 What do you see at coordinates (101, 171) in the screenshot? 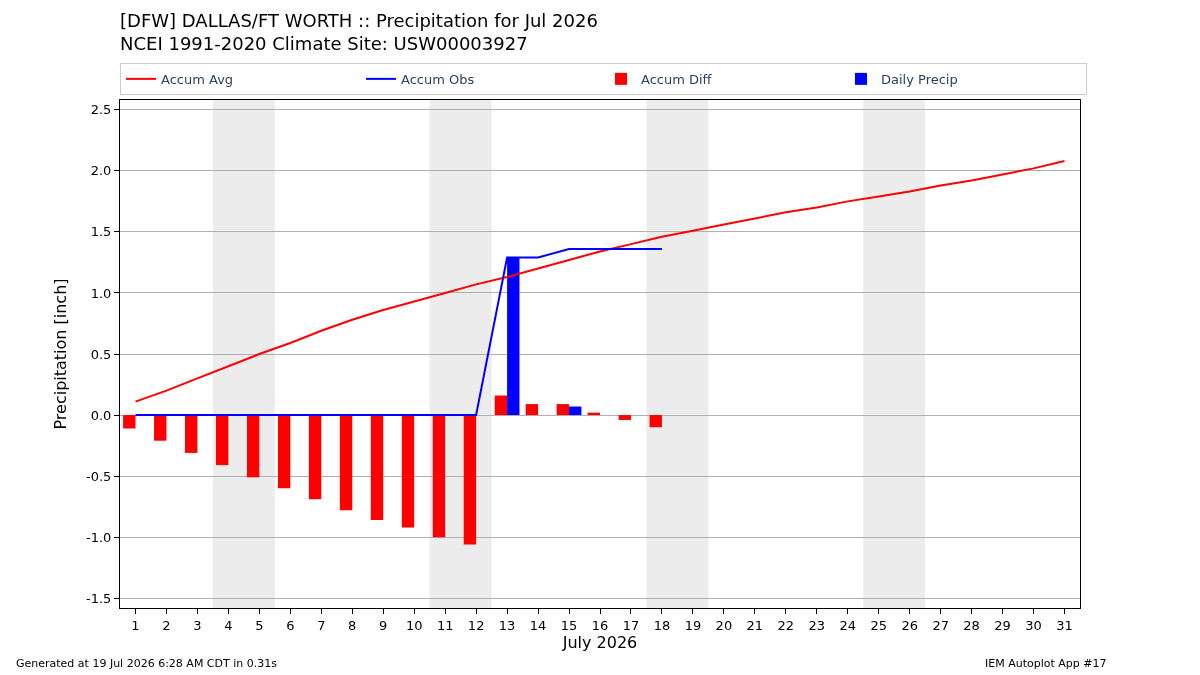
I see `y-tick-label: 2.0` at bounding box center [101, 171].